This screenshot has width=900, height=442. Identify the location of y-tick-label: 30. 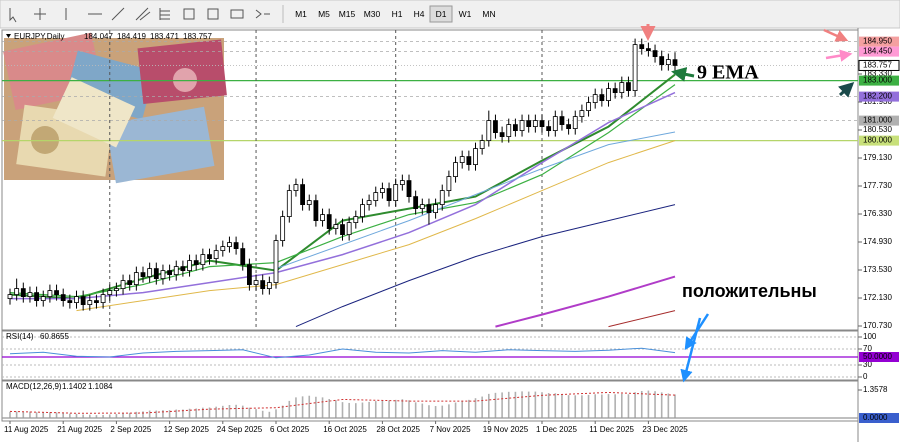
(867, 364).